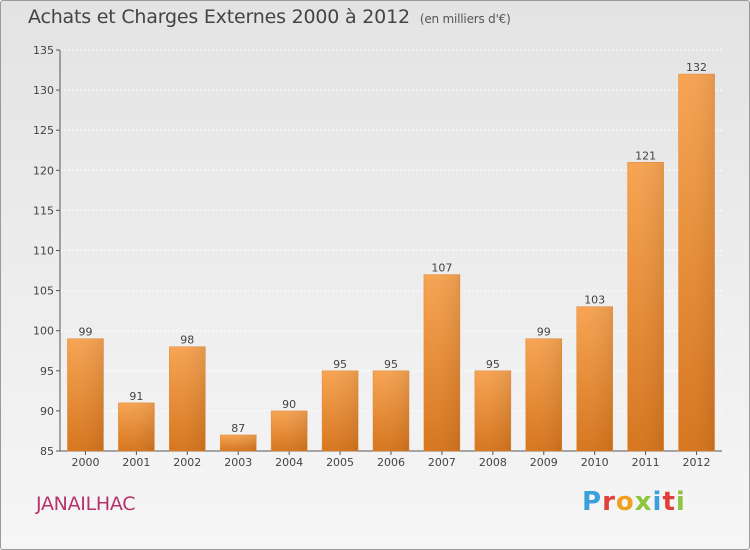 The image size is (750, 550). I want to click on y-tick-label: 105, so click(43, 291).